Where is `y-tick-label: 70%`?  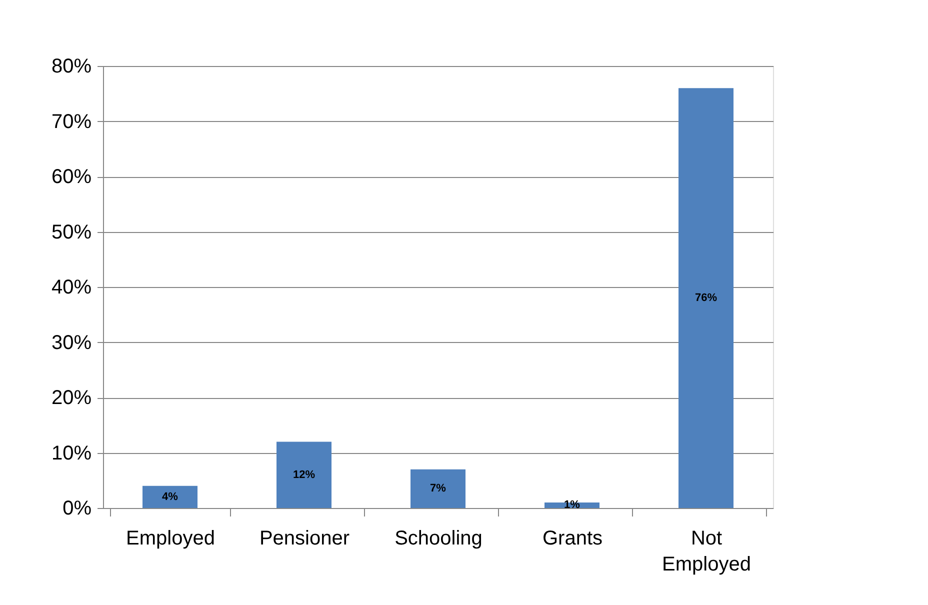
y-tick-label: 70% is located at coordinates (71, 121).